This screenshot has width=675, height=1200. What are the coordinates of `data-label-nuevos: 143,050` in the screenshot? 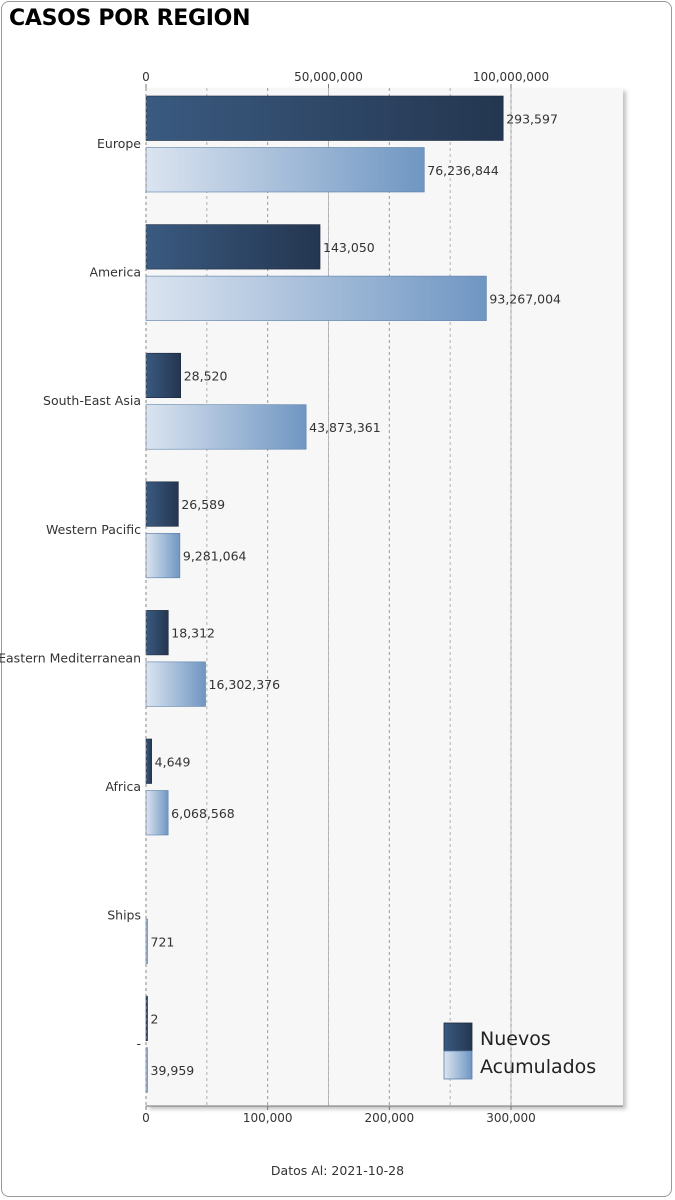 It's located at (349, 247).